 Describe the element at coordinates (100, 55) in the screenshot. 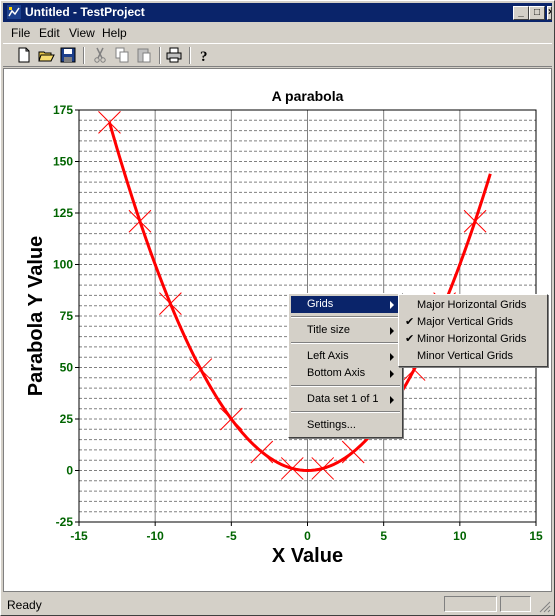

I see `cut-icon` at that location.